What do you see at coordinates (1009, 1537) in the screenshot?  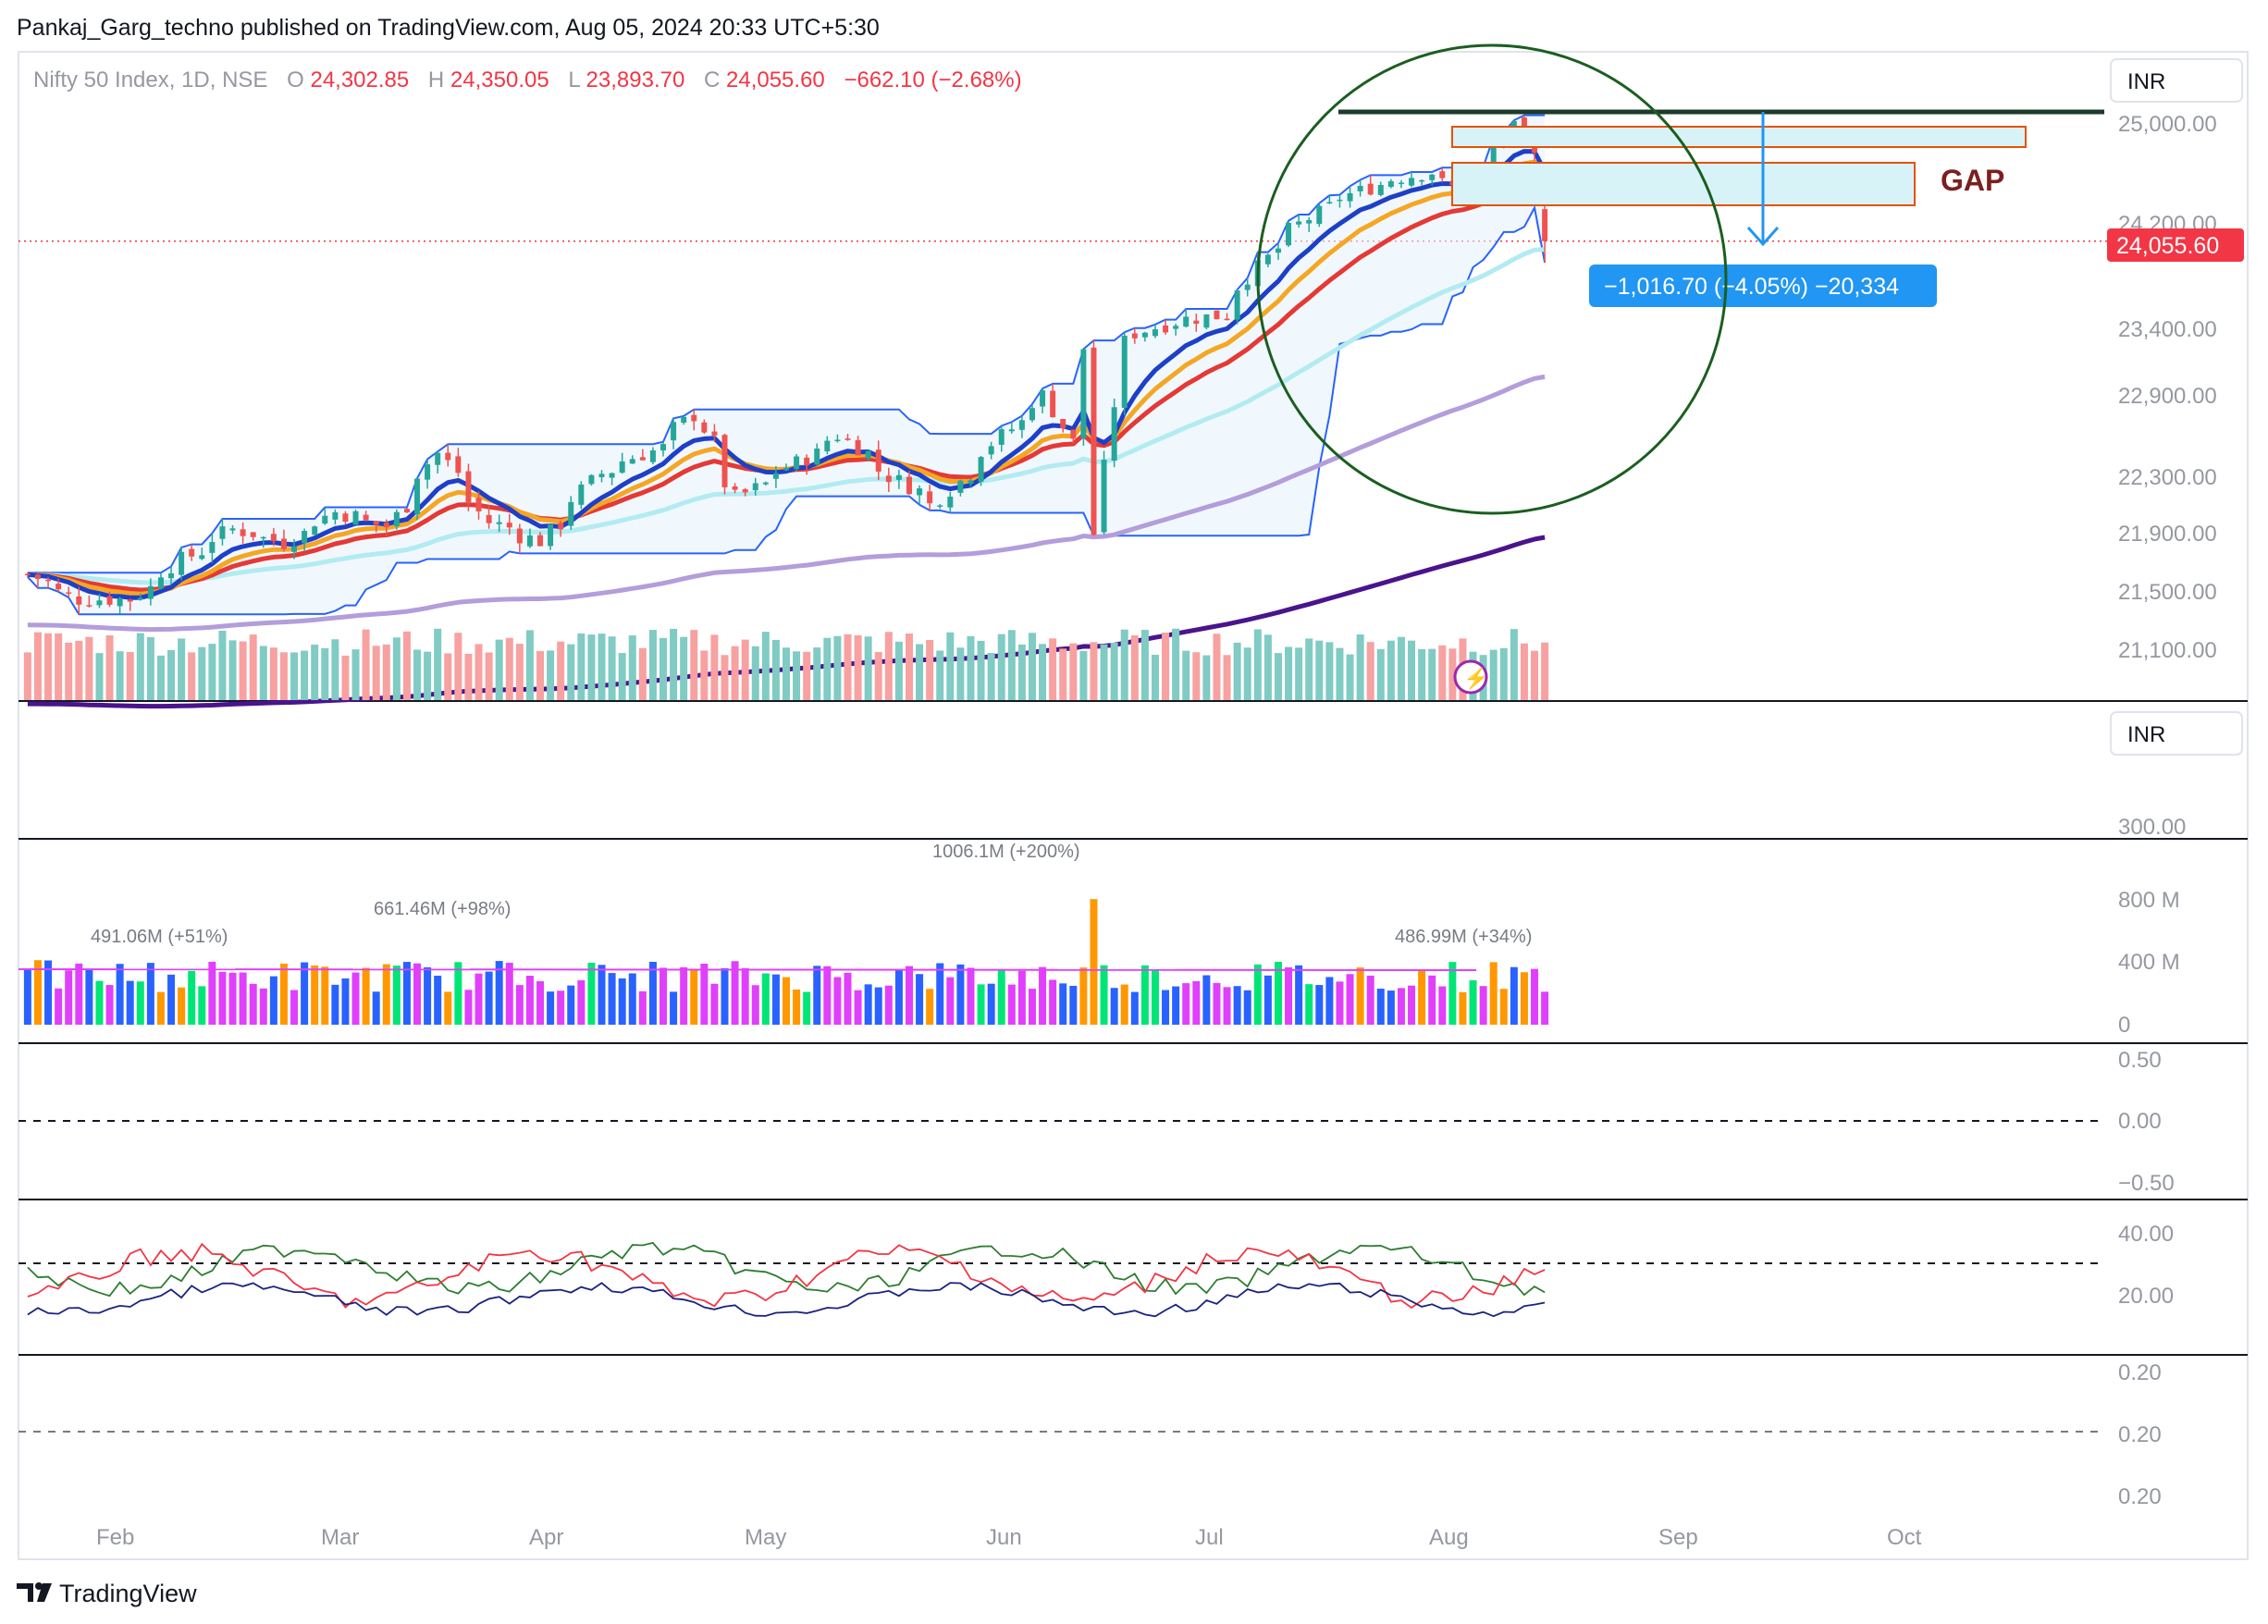 I see `time-axis: Feb Mar Apr May Jun Jul Aug Sep Oct` at bounding box center [1009, 1537].